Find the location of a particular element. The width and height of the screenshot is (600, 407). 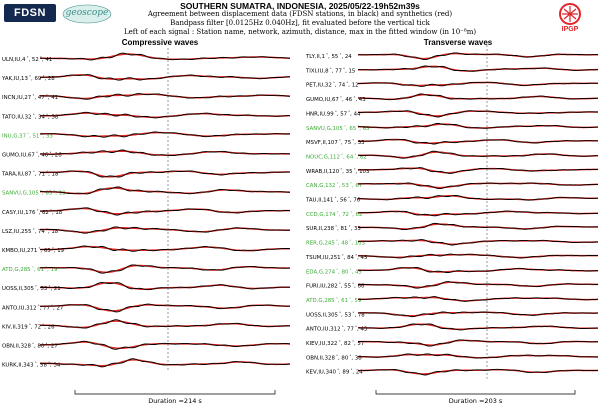

station-row: LSZ,IU,255 °, 74 °, 18 is located at coordinates (146, 230).